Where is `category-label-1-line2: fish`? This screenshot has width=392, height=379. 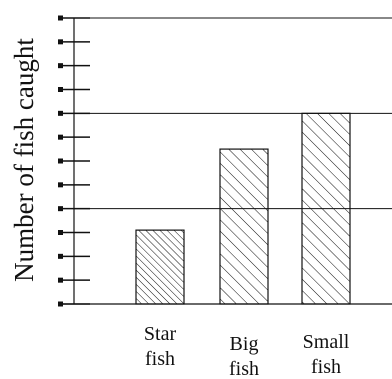
category-label-1-line2: fish is located at coordinates (244, 368).